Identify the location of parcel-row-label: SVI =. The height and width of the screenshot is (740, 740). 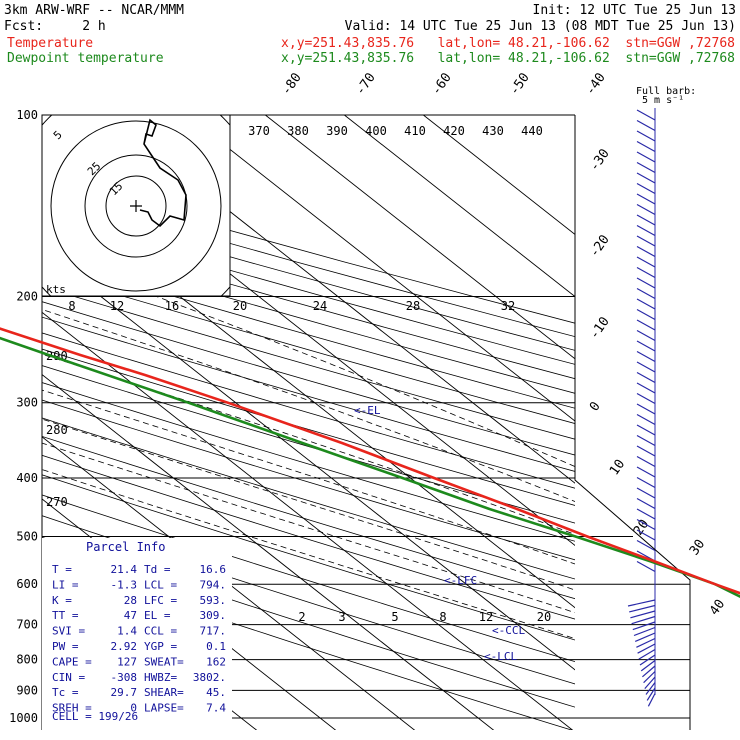
(68, 631).